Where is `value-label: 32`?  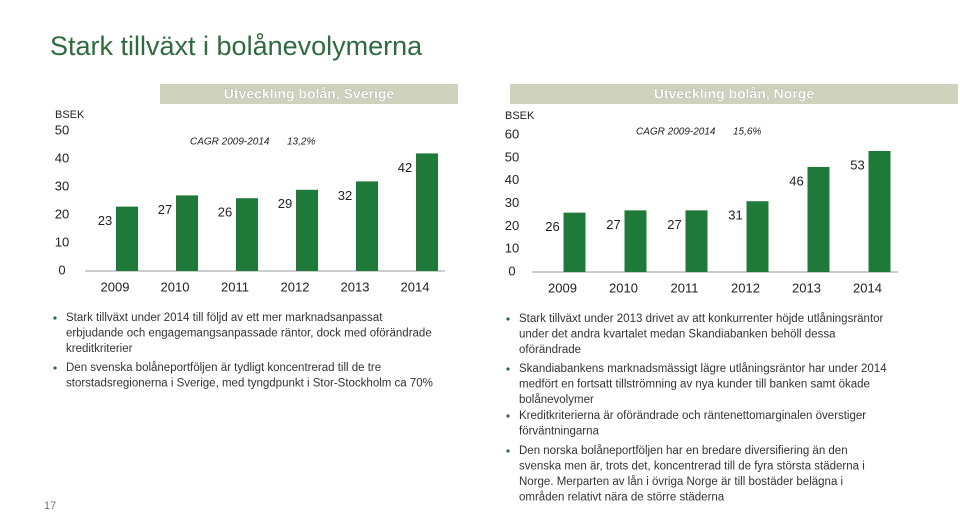 value-label: 32 is located at coordinates (345, 195).